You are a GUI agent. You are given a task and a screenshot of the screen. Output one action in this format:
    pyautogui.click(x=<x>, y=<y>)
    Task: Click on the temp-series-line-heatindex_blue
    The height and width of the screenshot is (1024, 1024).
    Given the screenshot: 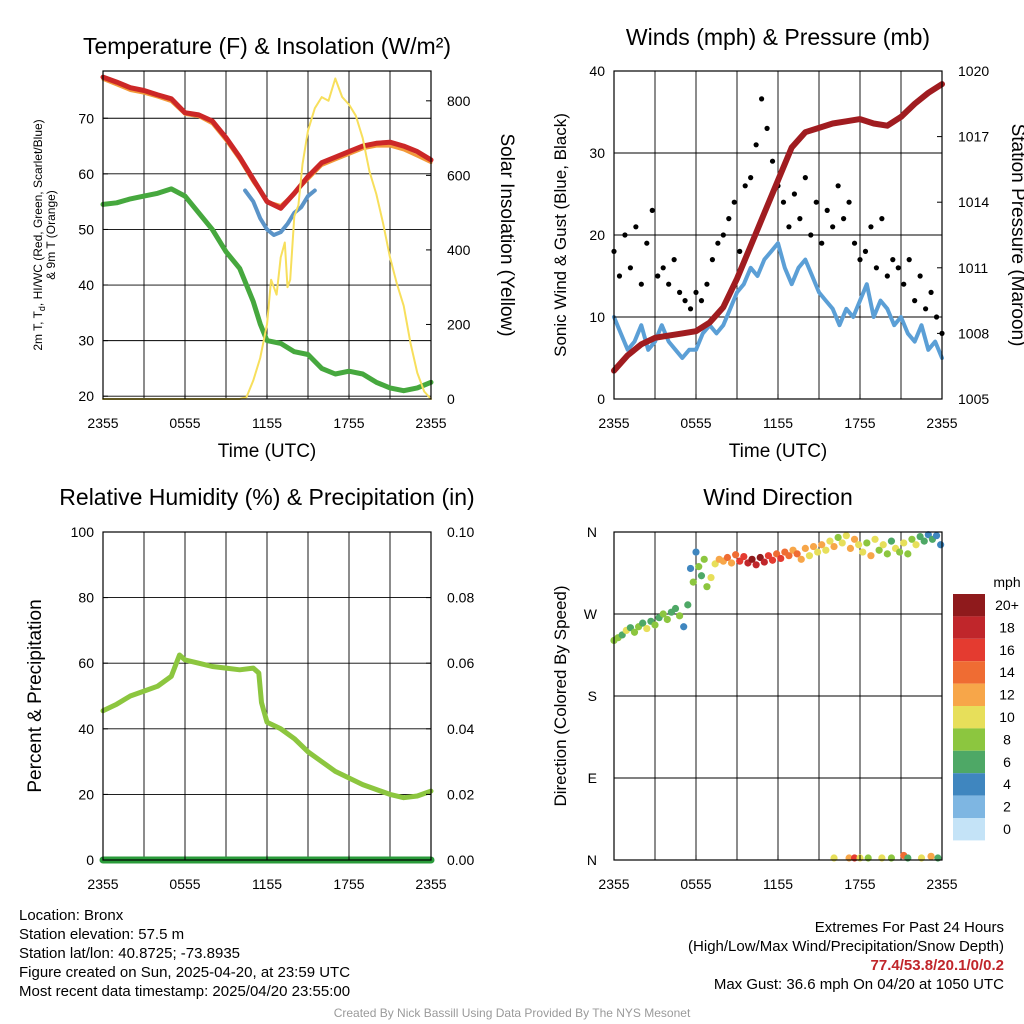 What is the action you would take?
    pyautogui.click(x=280, y=212)
    